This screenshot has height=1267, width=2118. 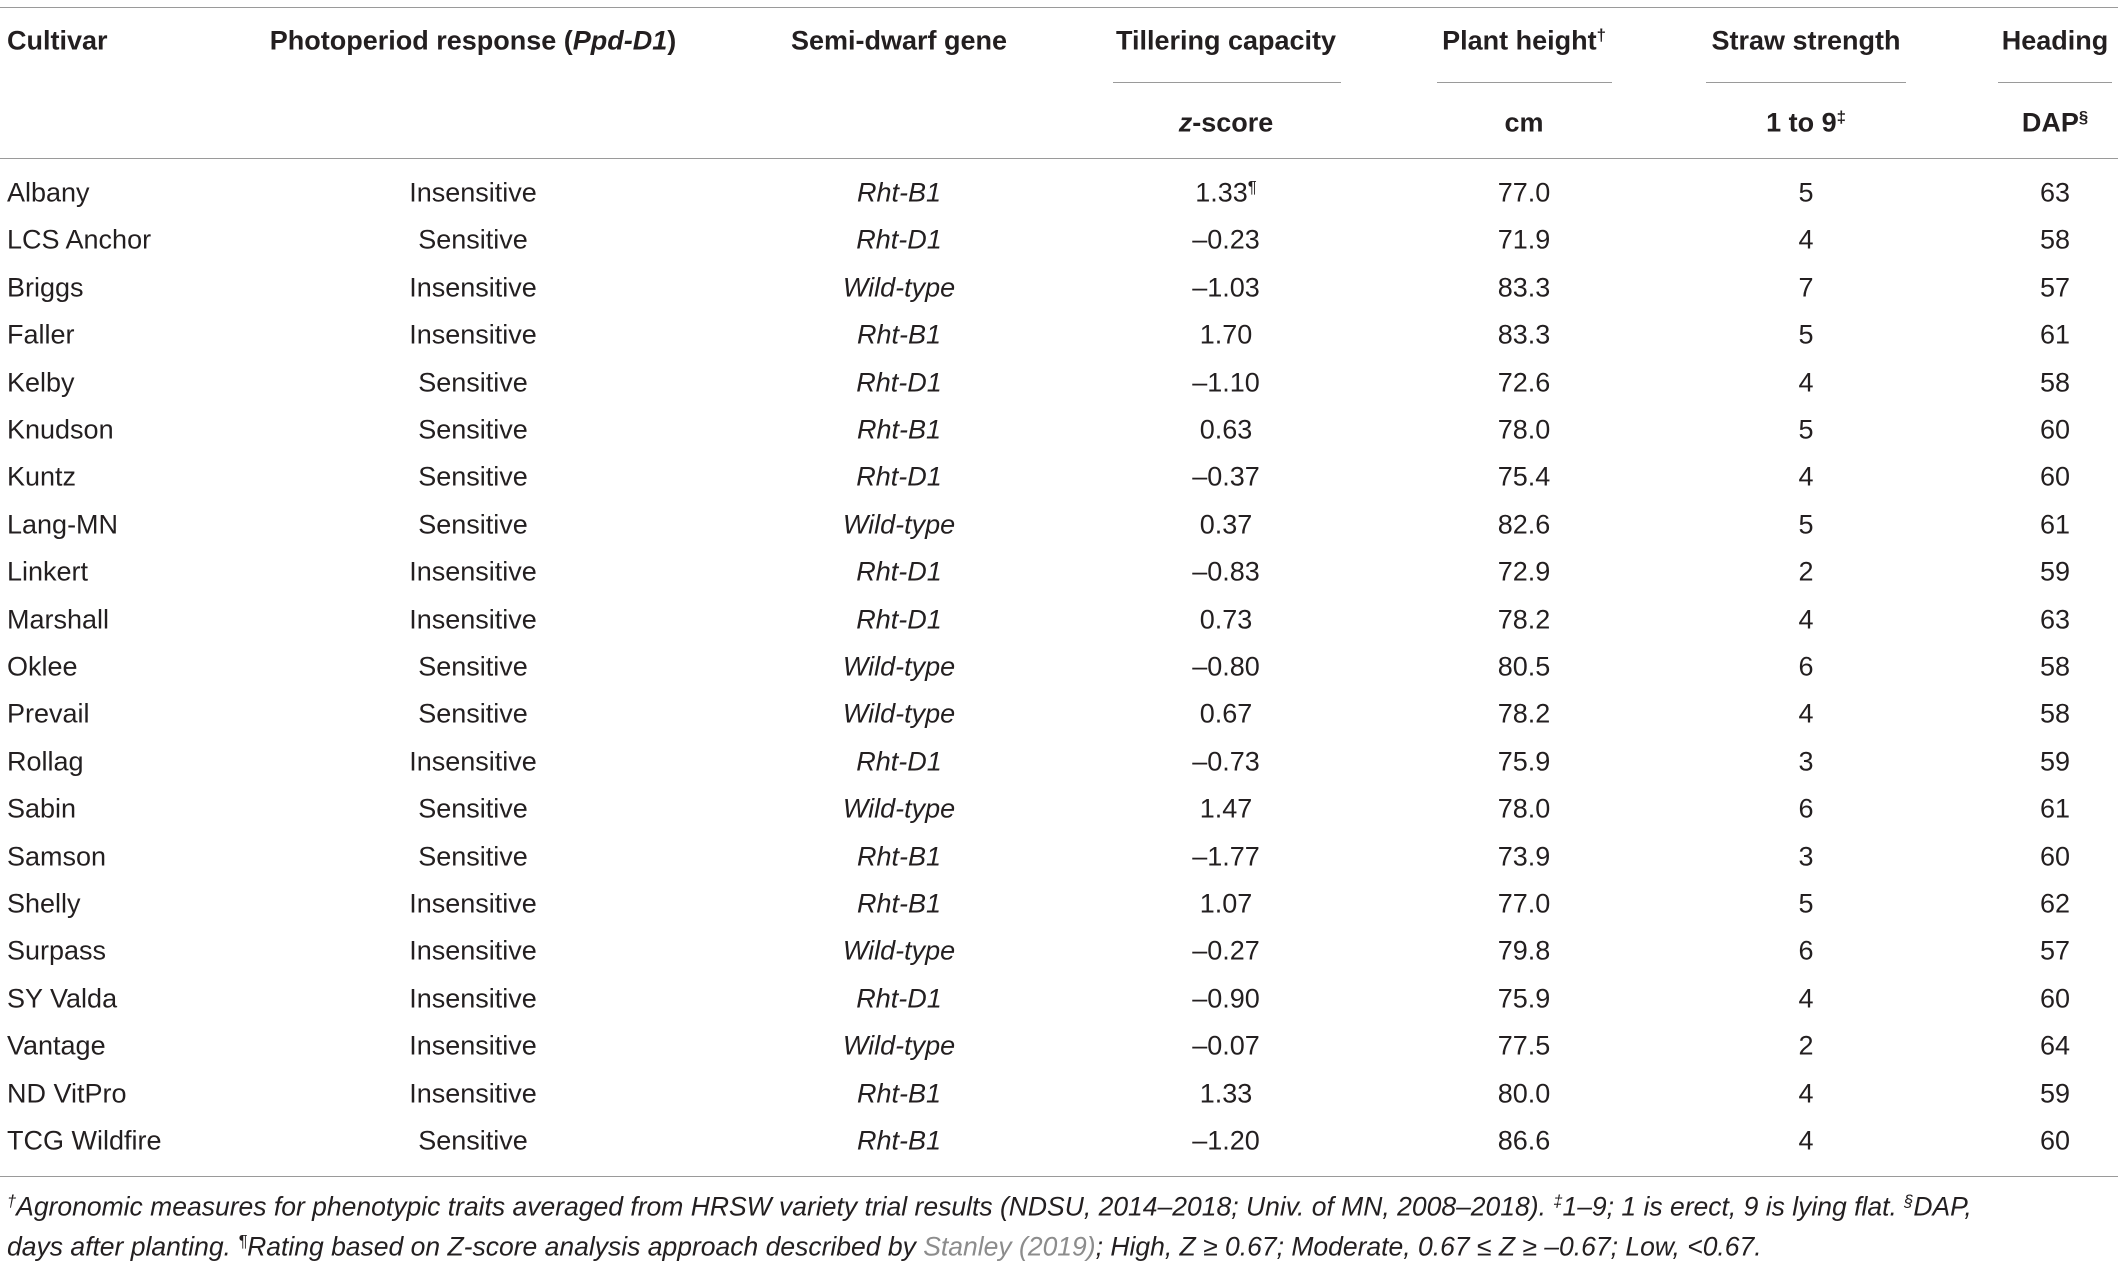 What do you see at coordinates (1806, 287) in the screenshot?
I see `table-cell: 7` at bounding box center [1806, 287].